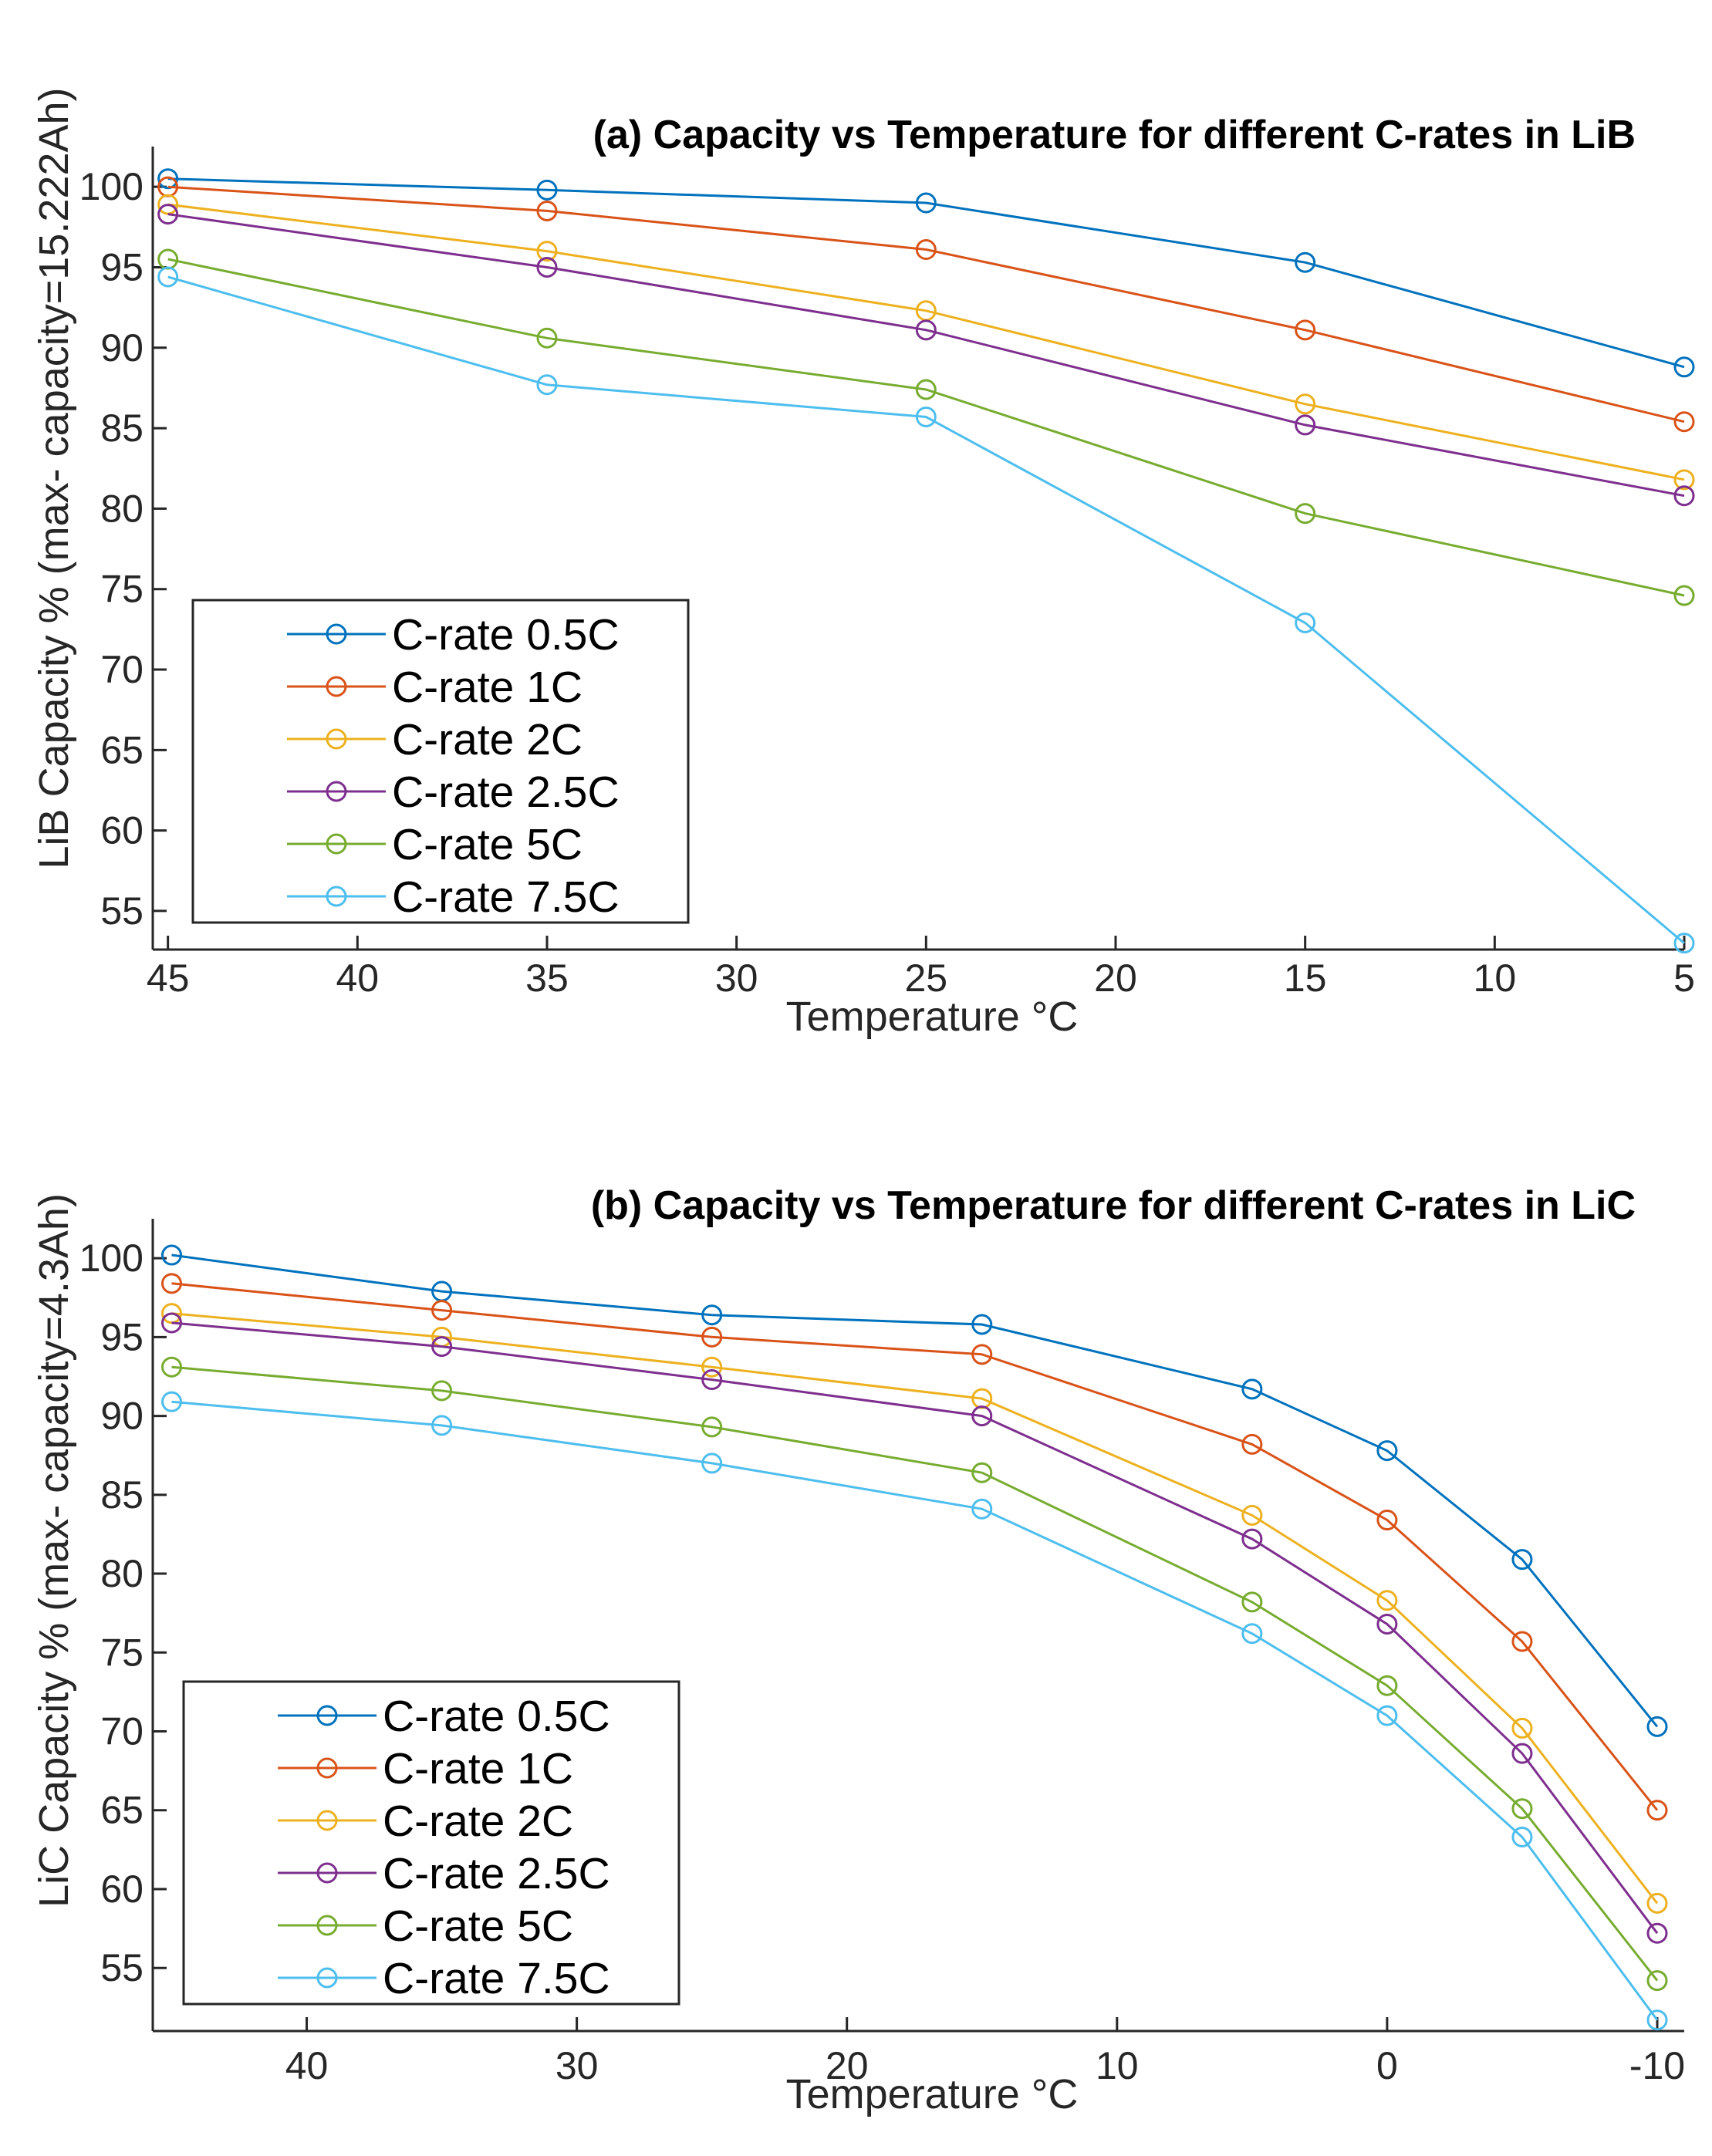 The height and width of the screenshot is (2156, 1712). What do you see at coordinates (444, 1978) in the screenshot?
I see `legend-entry: C-rate 7.5C` at bounding box center [444, 1978].